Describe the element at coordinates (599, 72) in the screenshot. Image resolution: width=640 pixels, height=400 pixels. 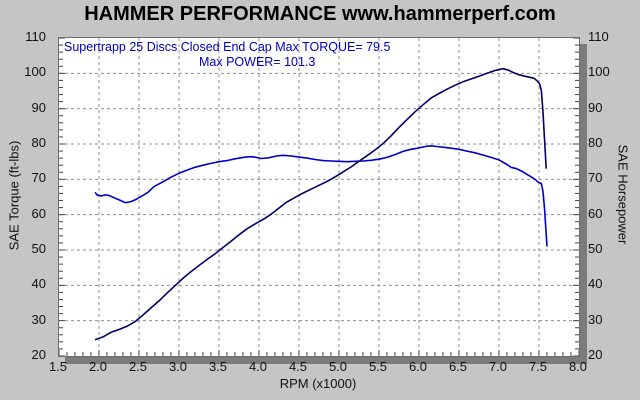
I see `y-right-tick-label: 100` at that location.